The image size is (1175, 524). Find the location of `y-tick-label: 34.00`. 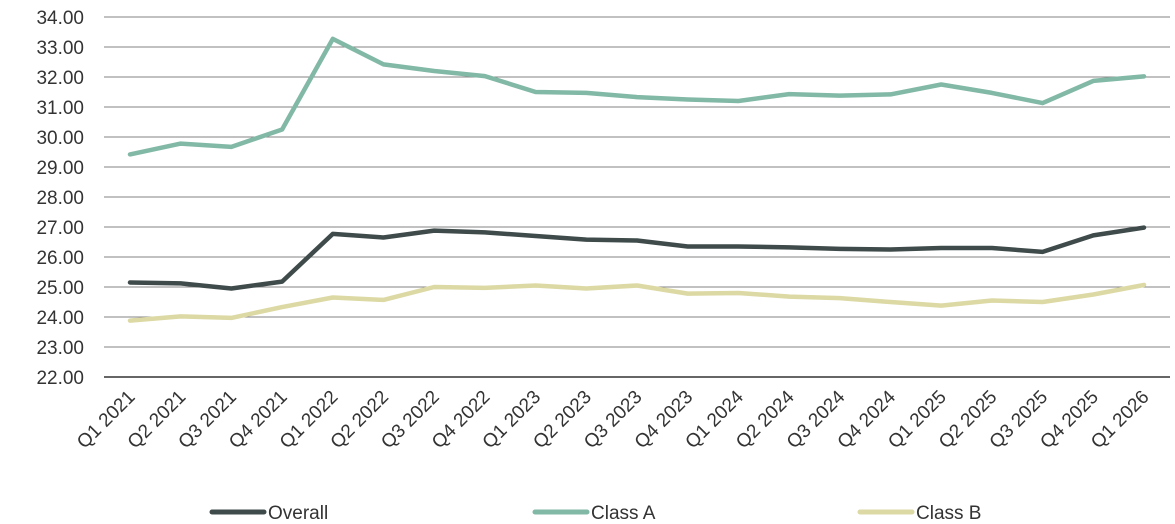

y-tick-label: 34.00 is located at coordinates (60, 18).